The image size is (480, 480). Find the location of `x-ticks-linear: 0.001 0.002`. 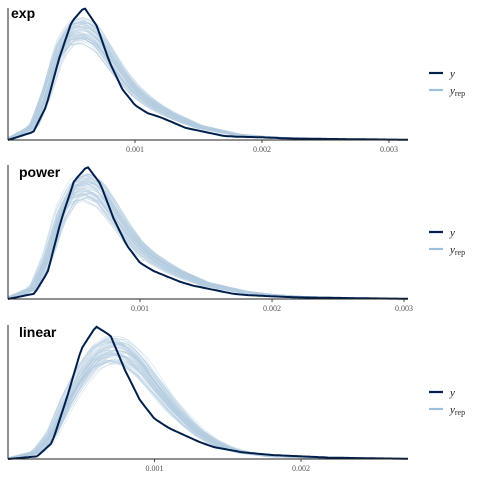

x-ticks-linear: 0.001 0.002 is located at coordinates (228, 466).